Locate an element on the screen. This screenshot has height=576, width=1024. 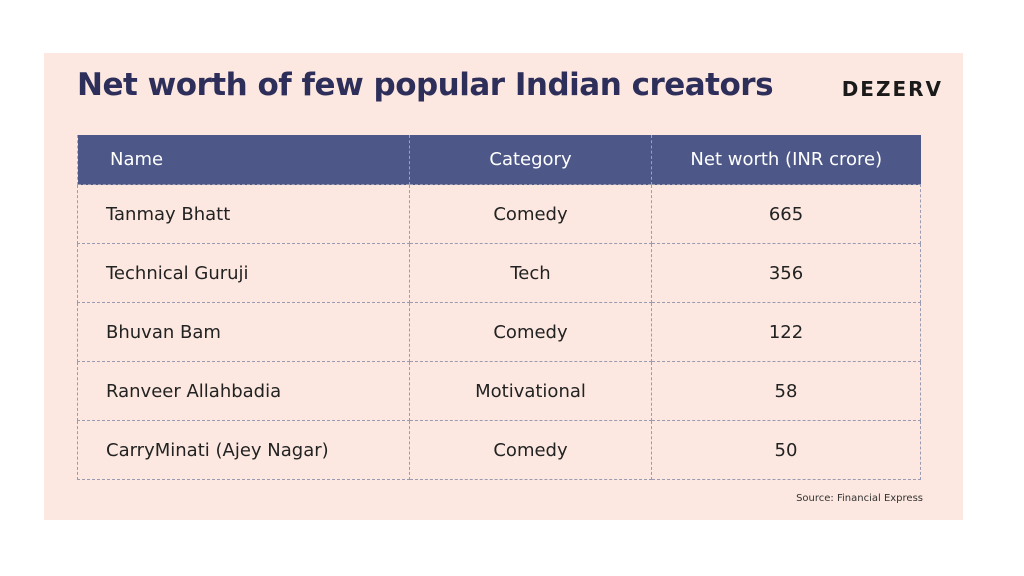
column-header: Name is located at coordinates (243, 160).